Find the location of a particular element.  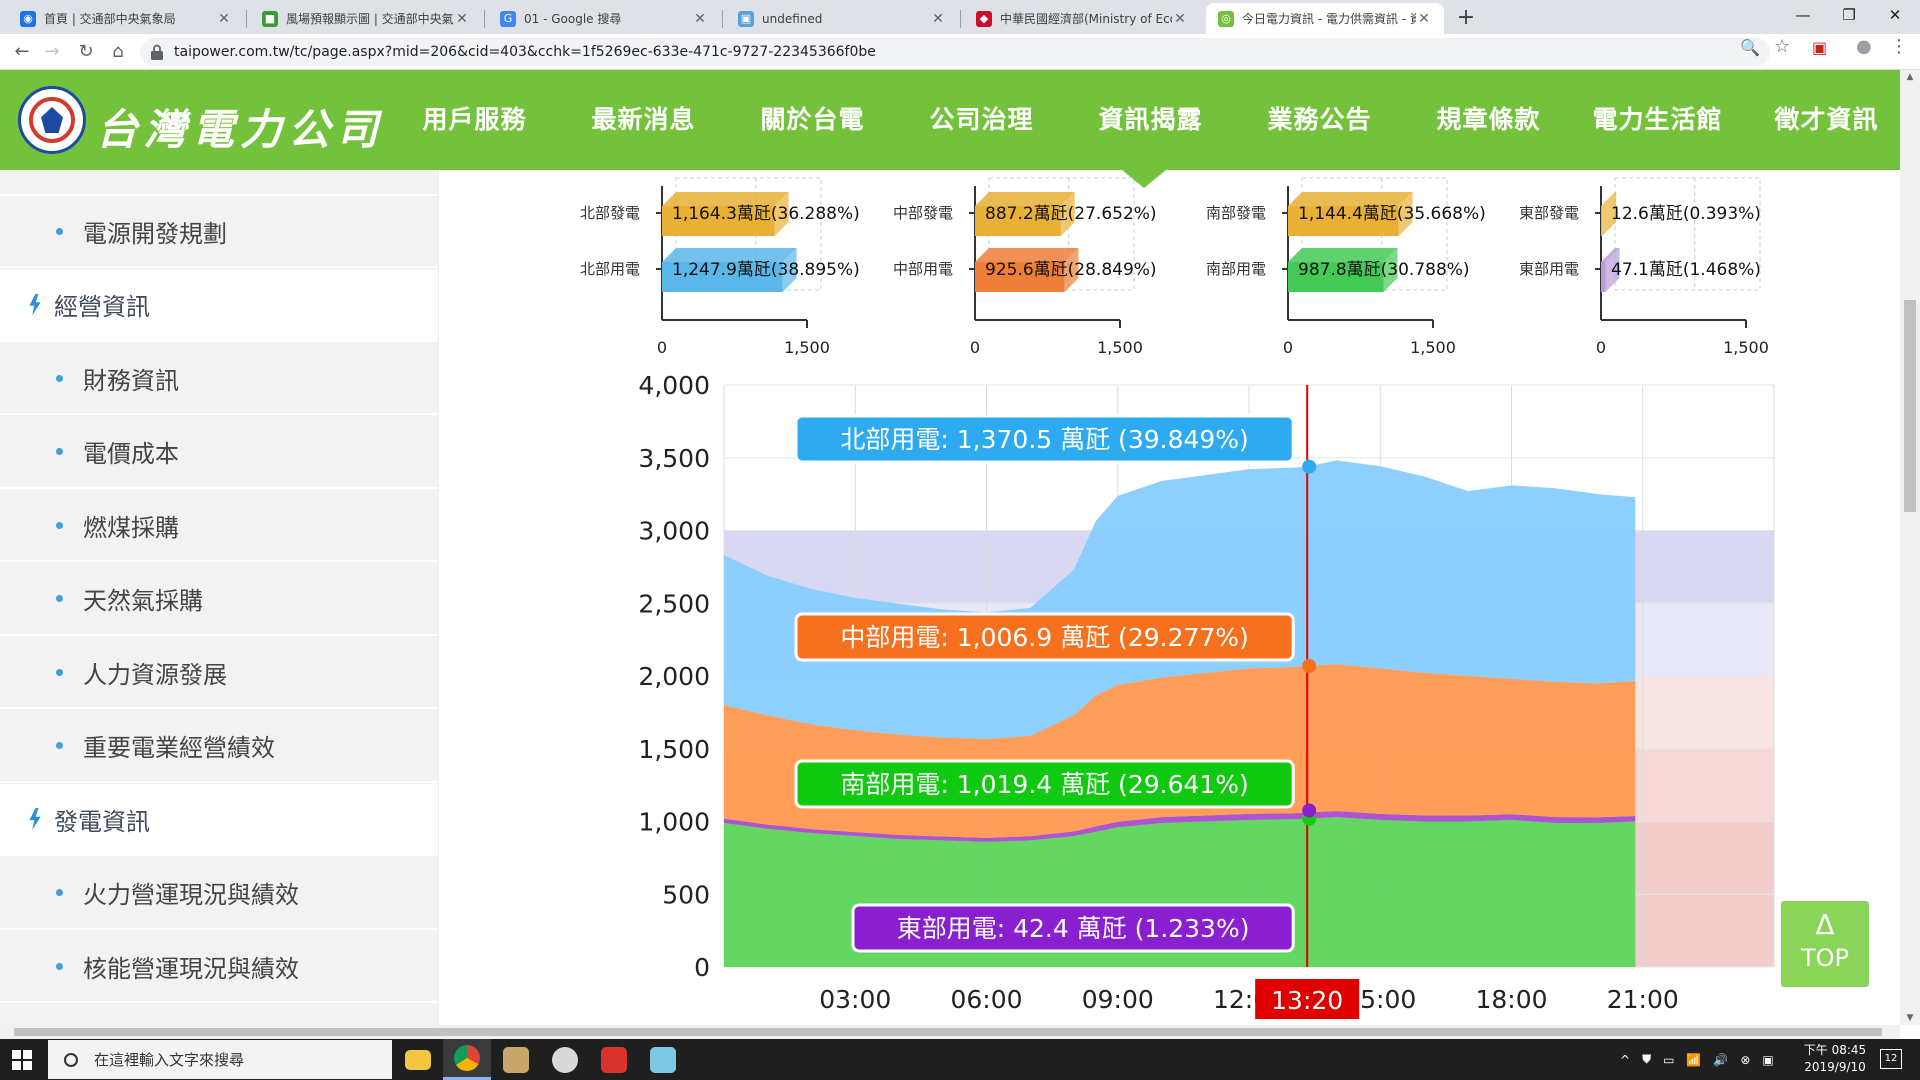

area-series-north is located at coordinates (1180, 599).